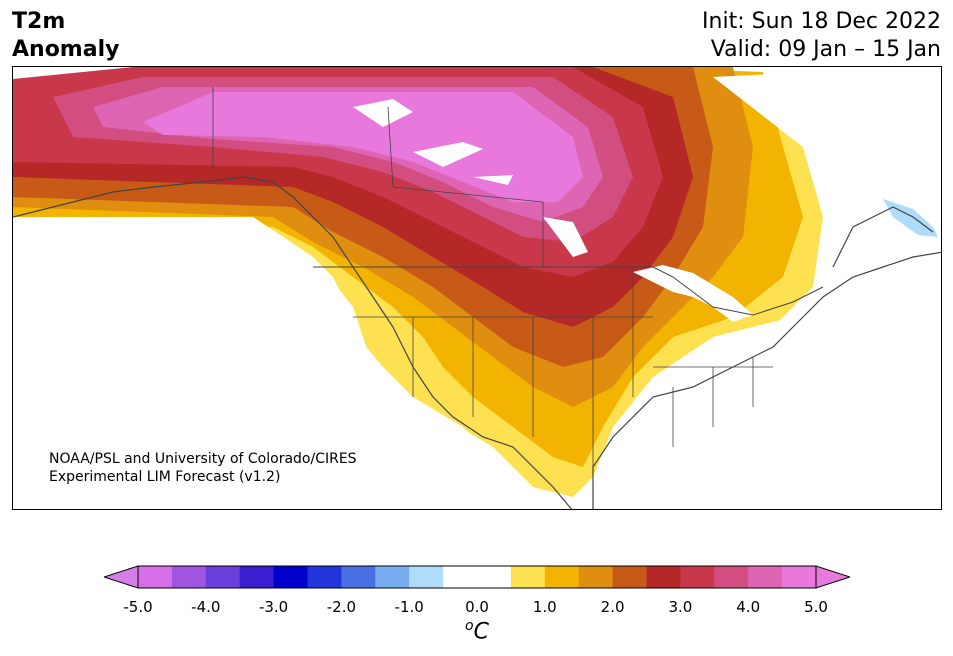 Image resolution: width=953 pixels, height=656 pixels. I want to click on init-date: Init: Sun 18 Dec 2022, so click(821, 21).